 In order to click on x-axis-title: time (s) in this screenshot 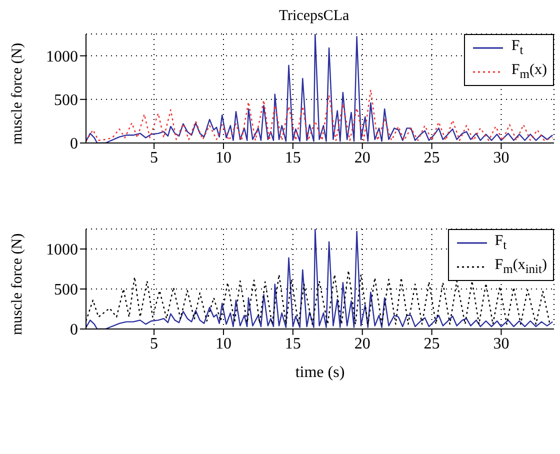, I will do `click(320, 372)`.